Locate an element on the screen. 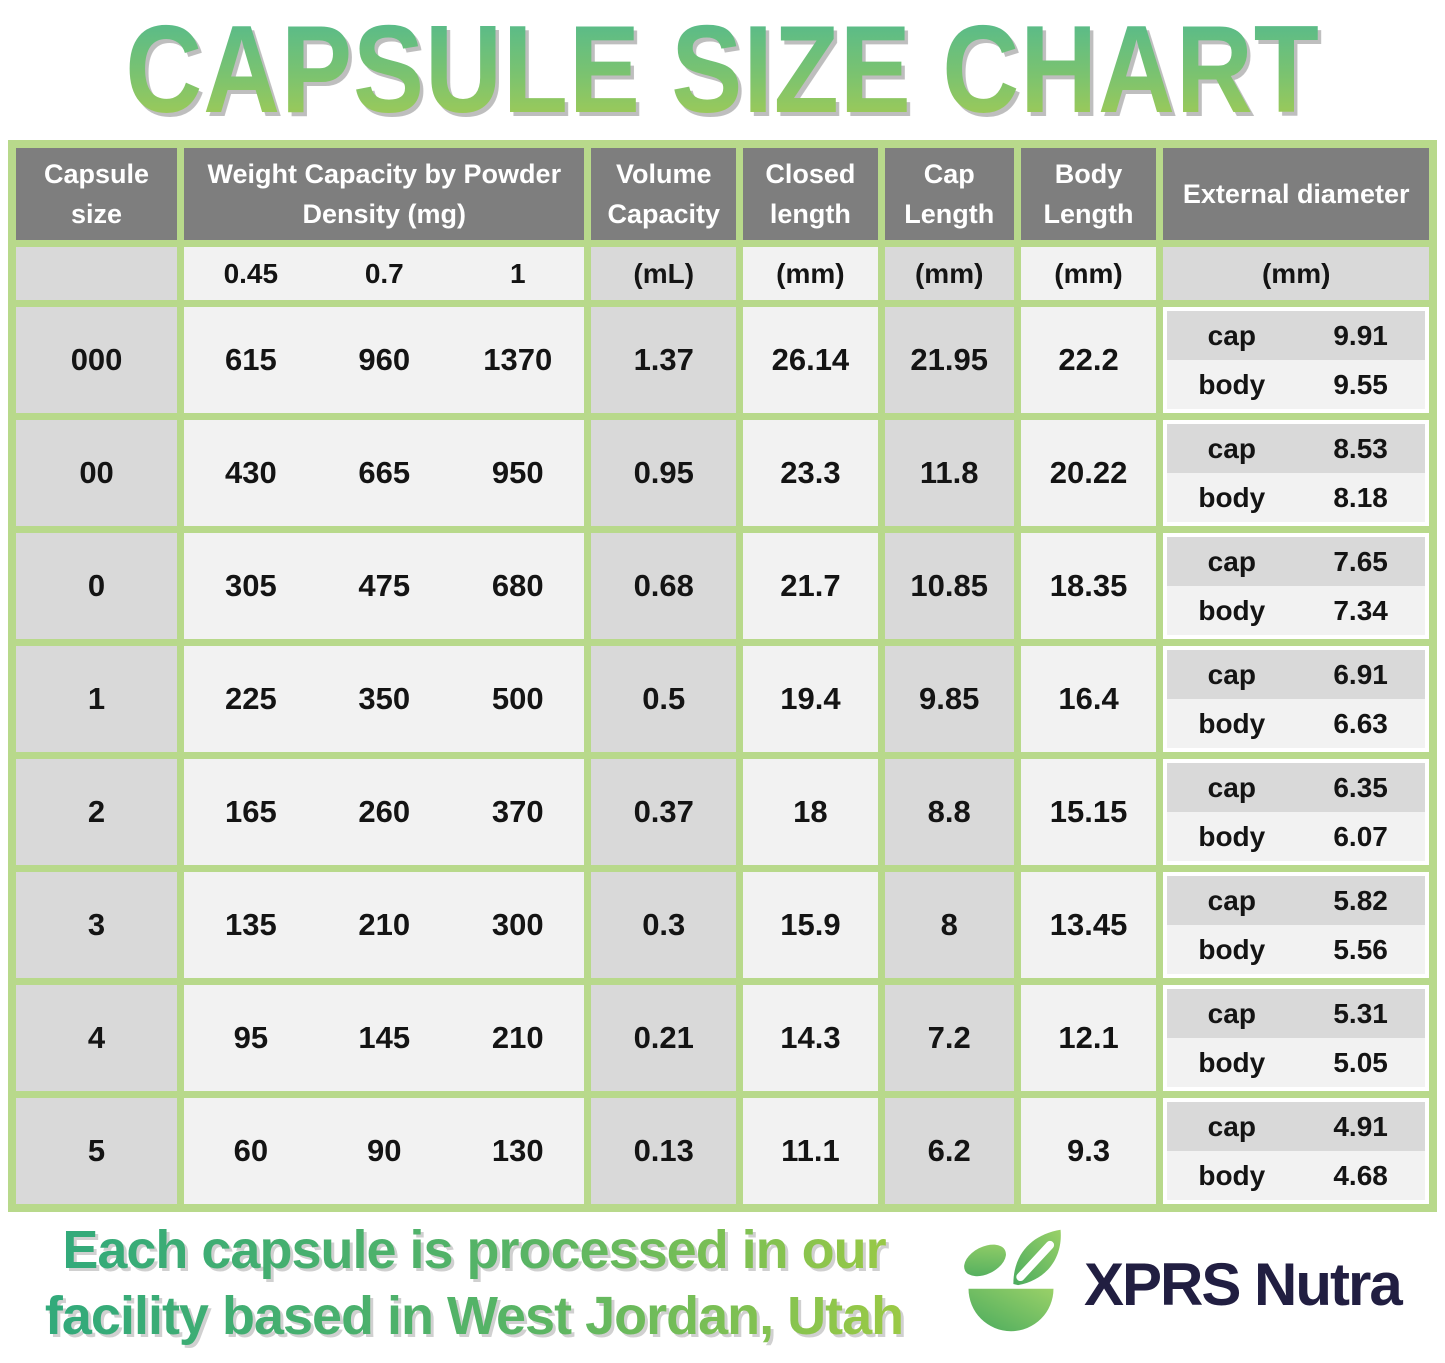  external-diameter-body-row: body 9.55 is located at coordinates (1296, 384).